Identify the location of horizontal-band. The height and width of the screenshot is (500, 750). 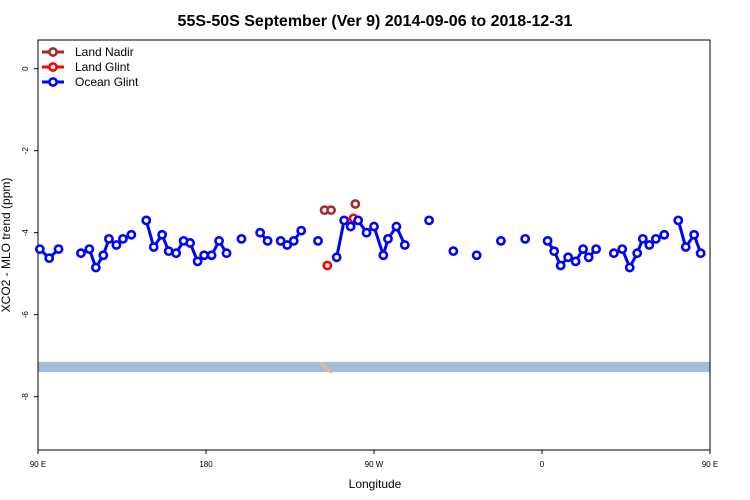
(374, 367).